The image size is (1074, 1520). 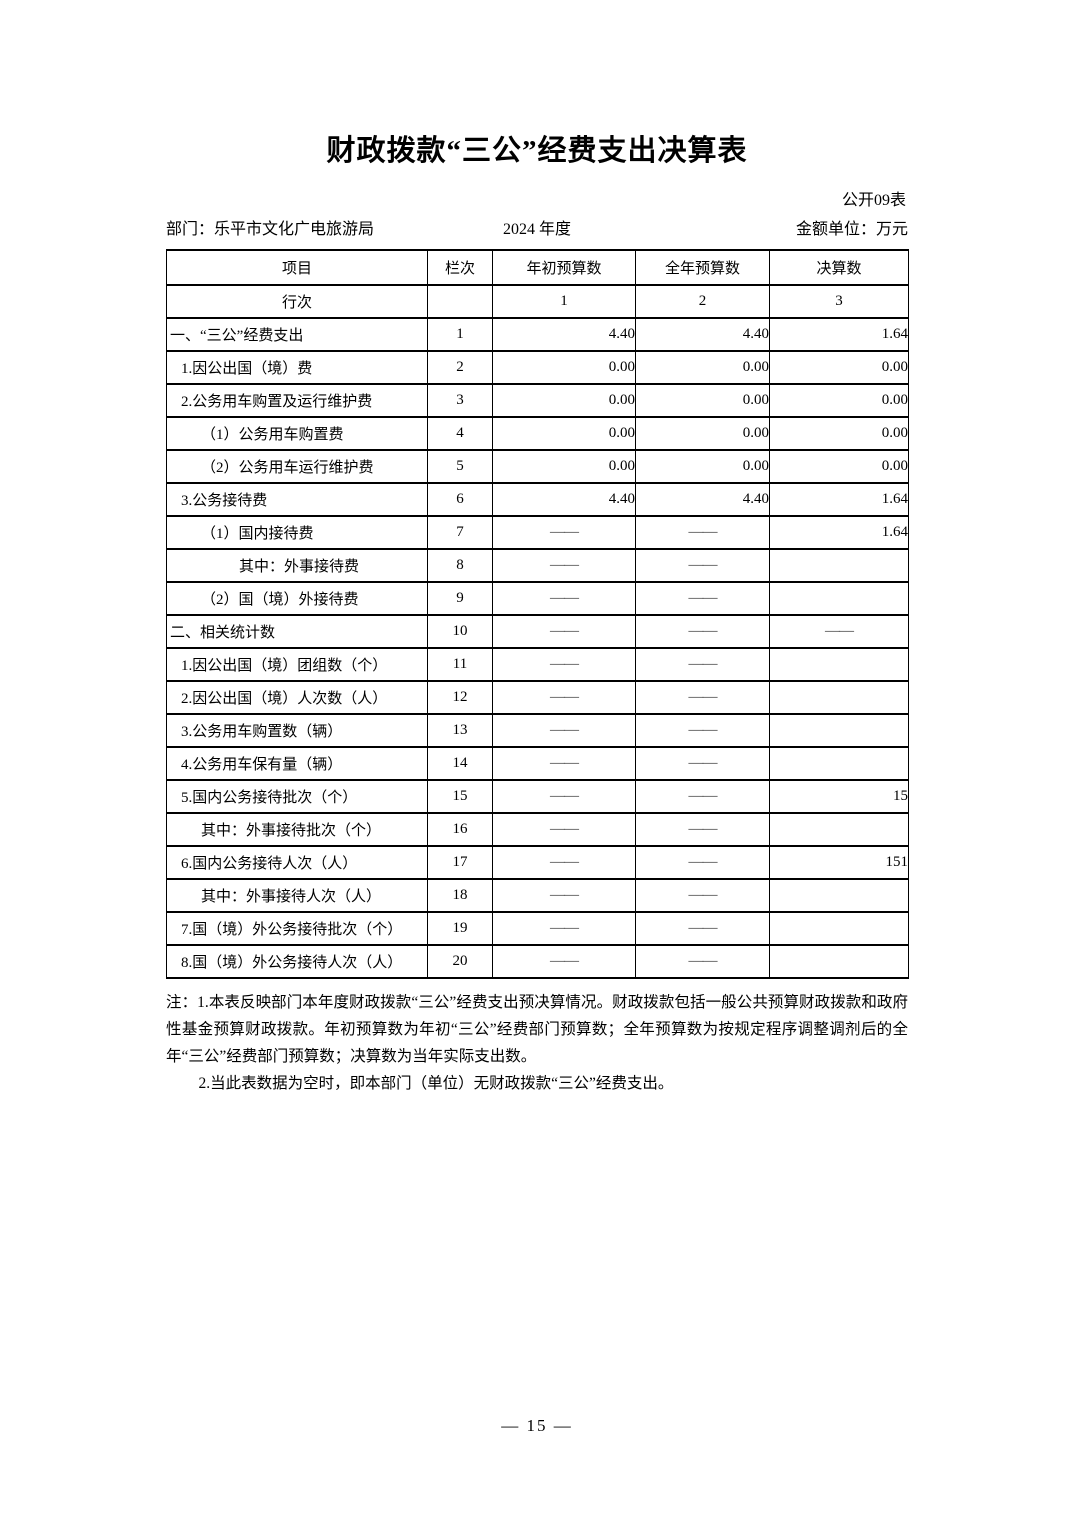 I want to click on line-number-cell: 15, so click(x=460, y=796).